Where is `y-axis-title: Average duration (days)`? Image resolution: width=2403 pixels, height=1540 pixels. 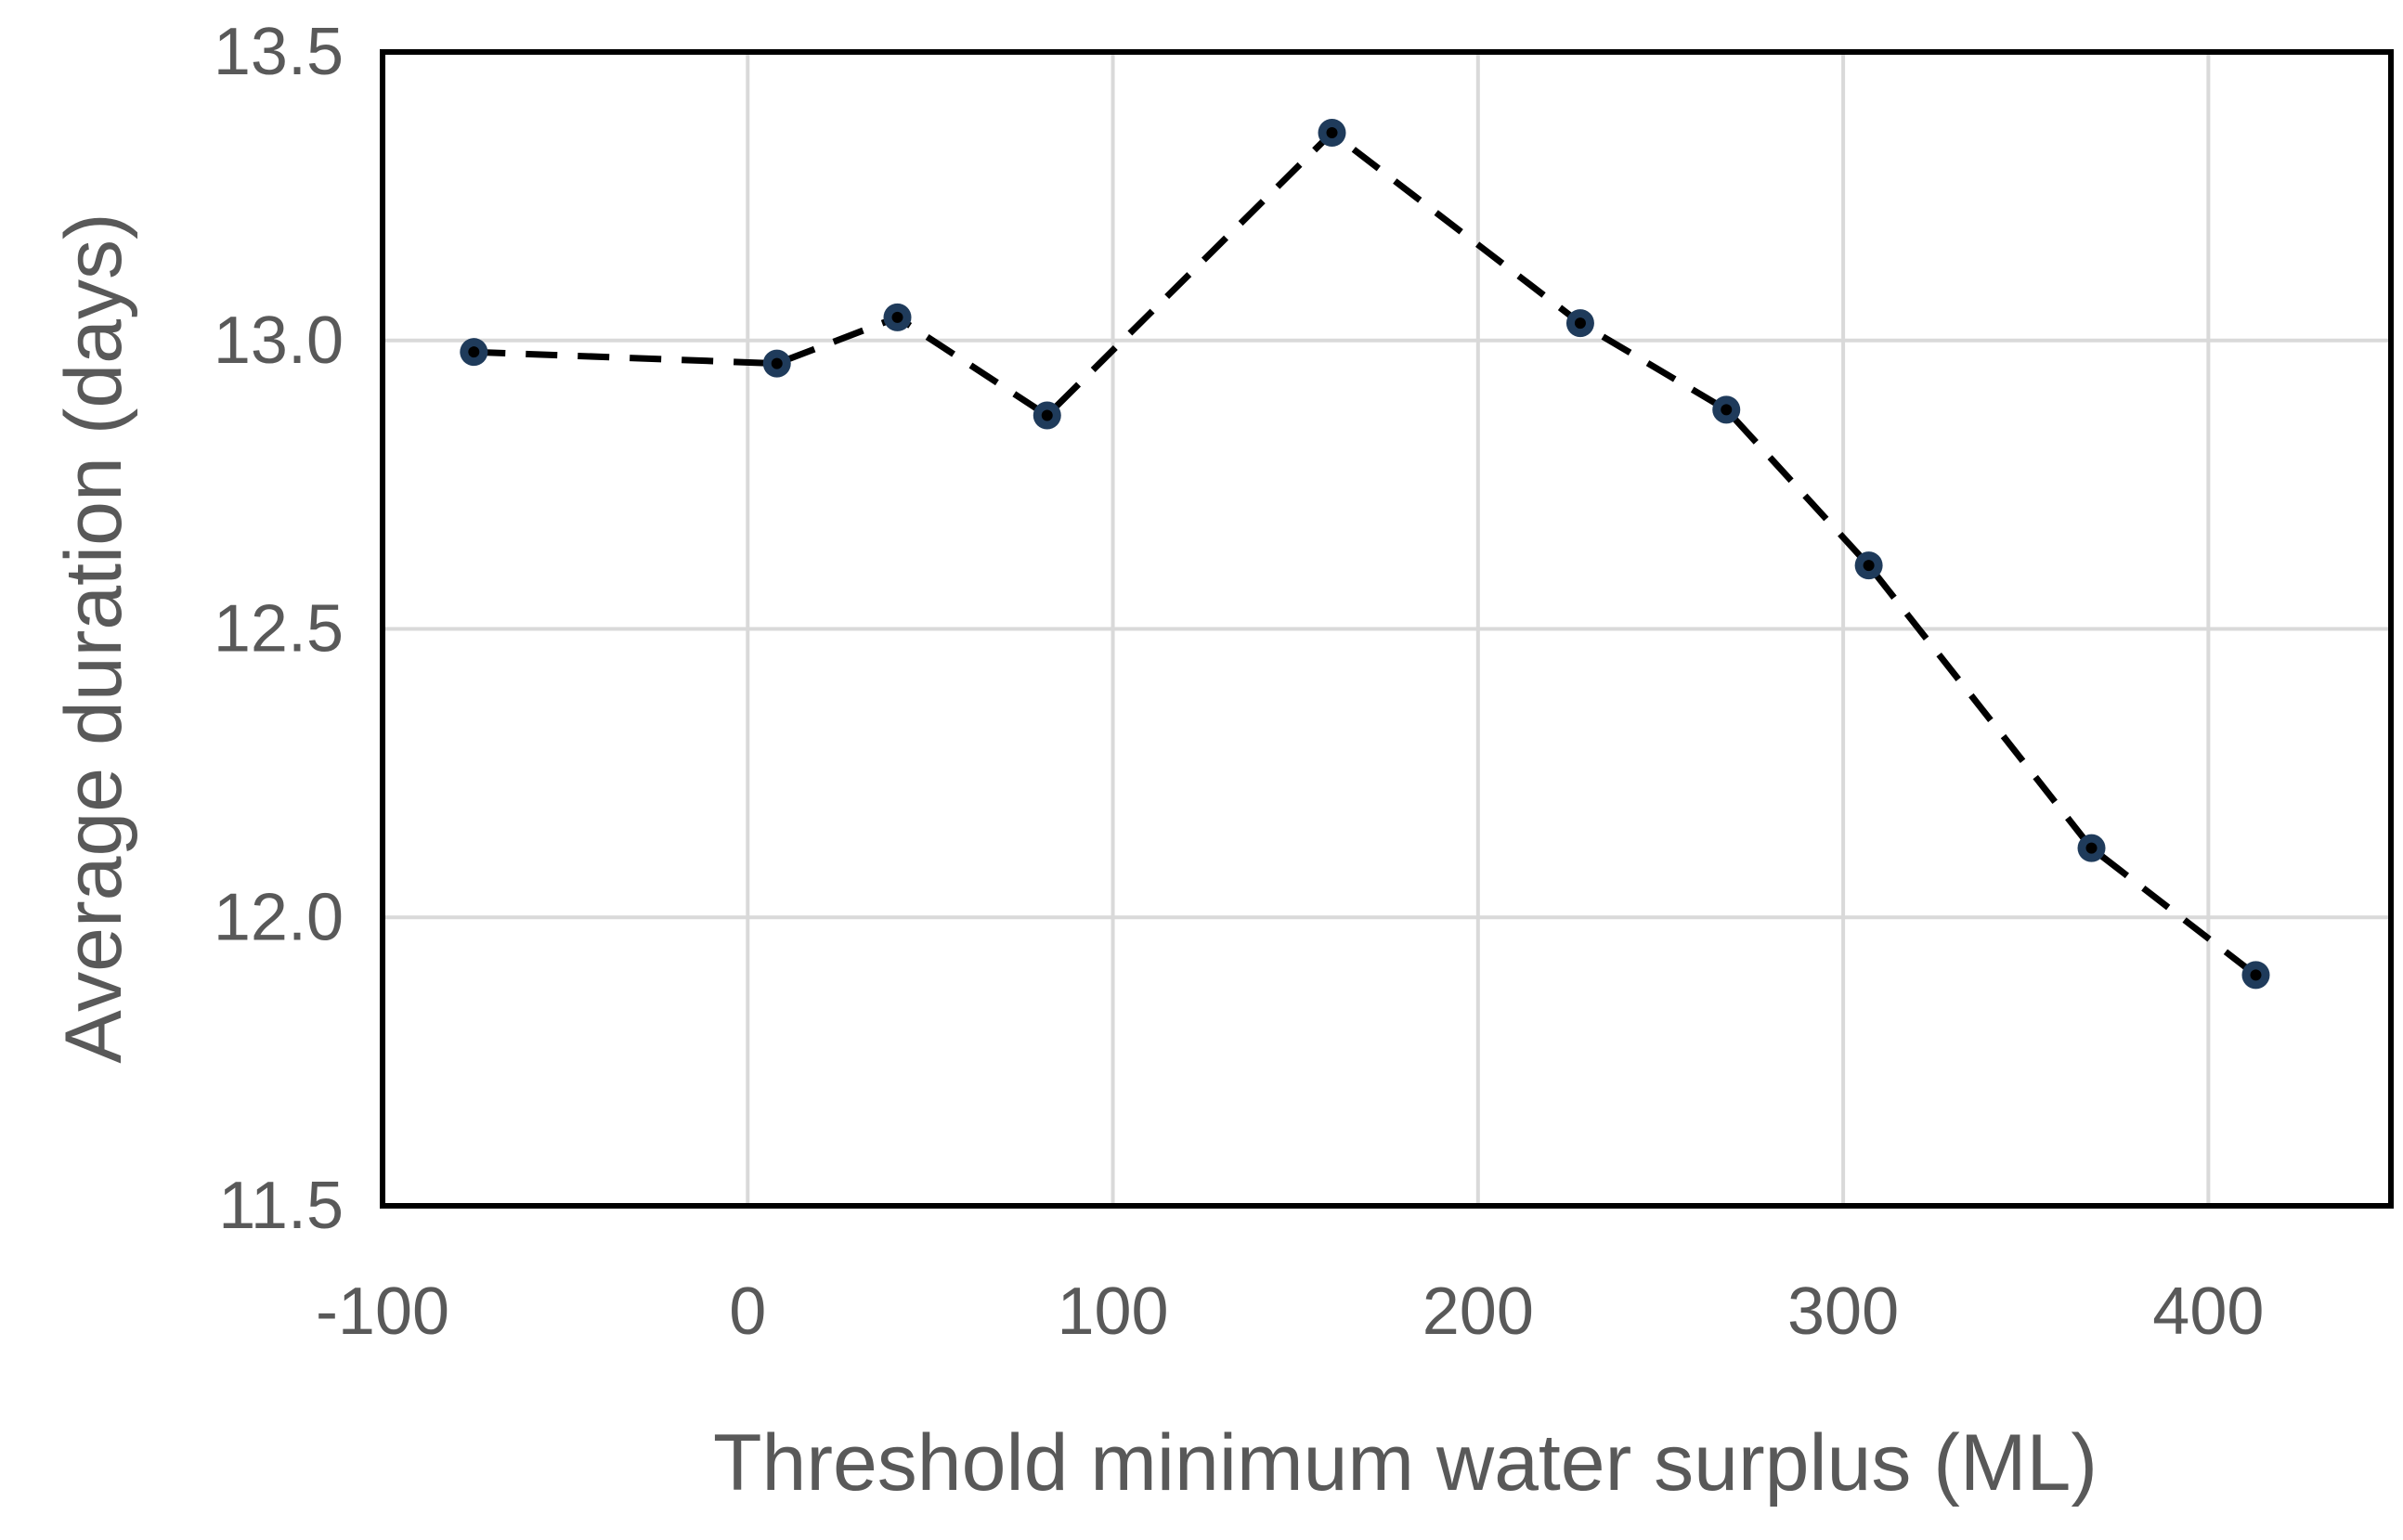 y-axis-title: Average duration (days) is located at coordinates (94, 638).